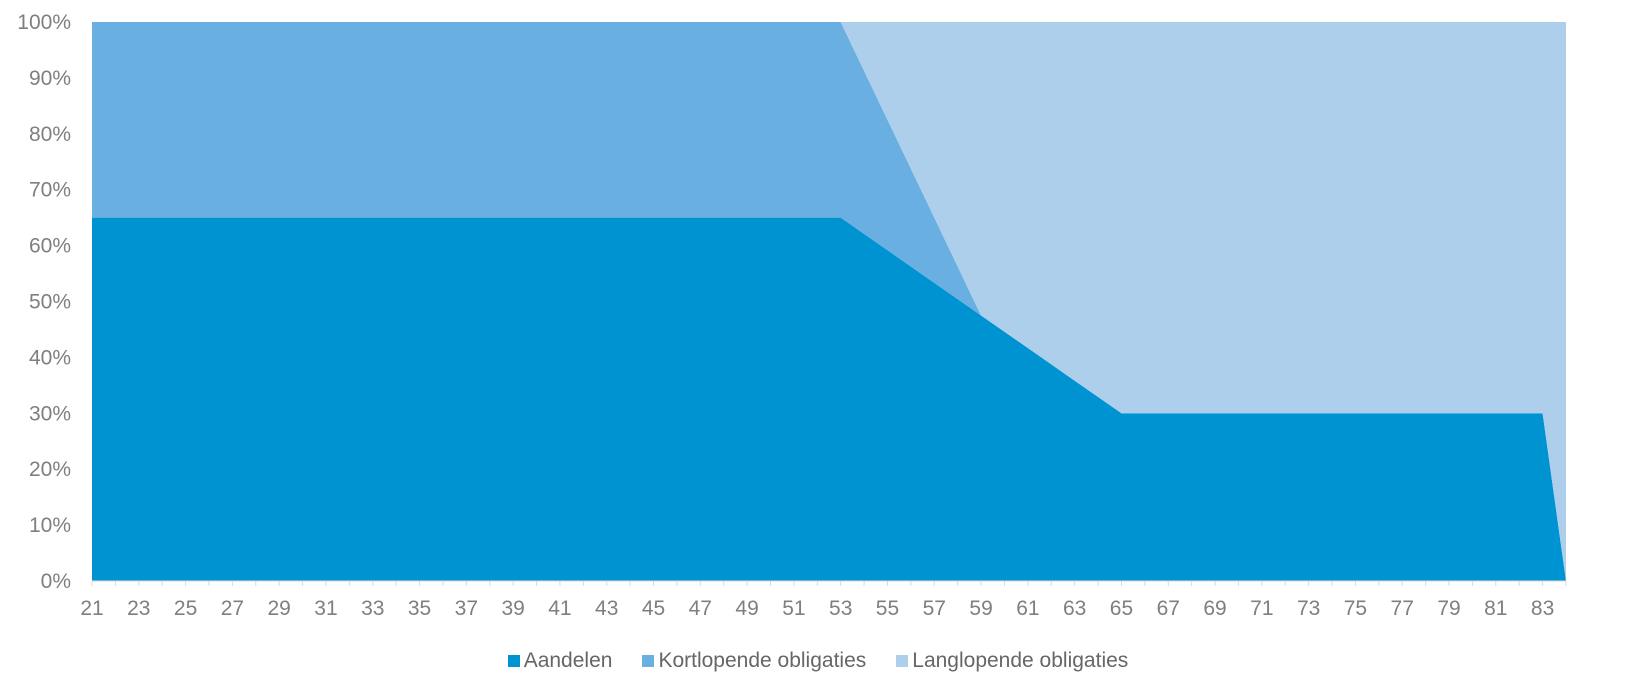  I want to click on x-tick-label: 55, so click(887, 608).